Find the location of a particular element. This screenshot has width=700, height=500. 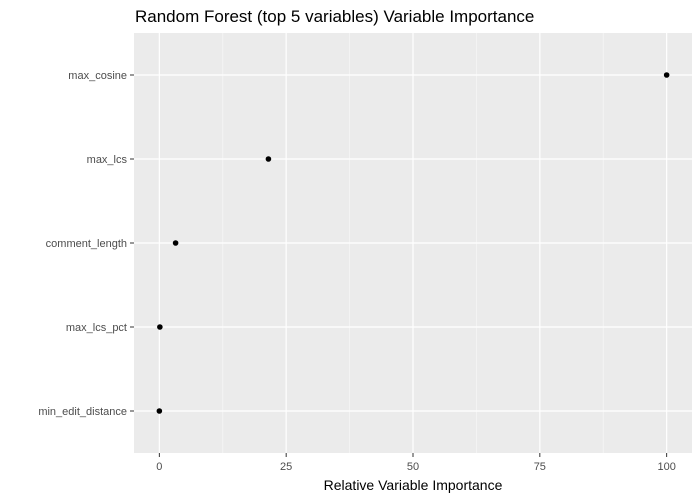

x-axis-title: Relative Variable Importance is located at coordinates (413, 485).